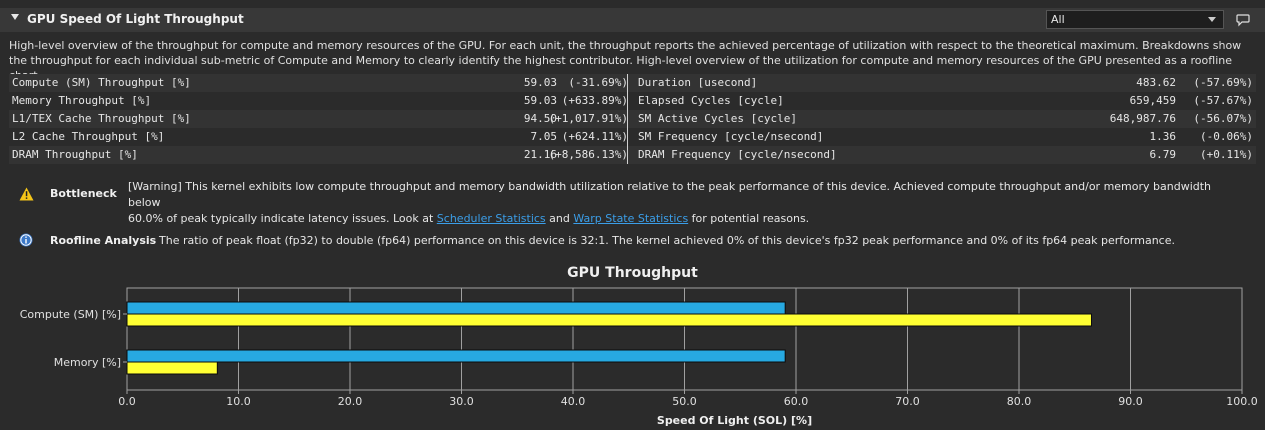  I want to click on x-tick-label: 50.0, so click(684, 401).